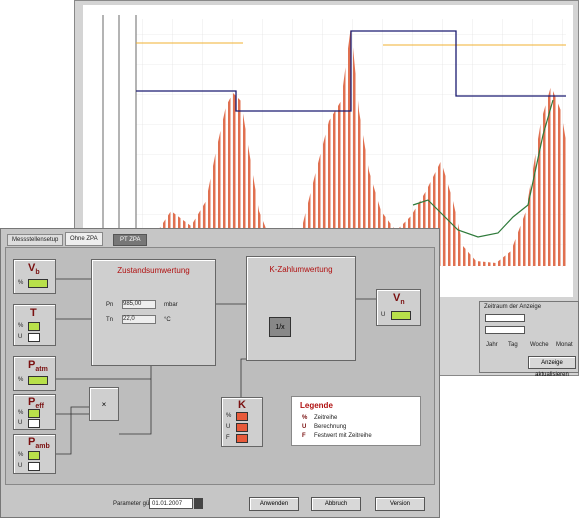  Describe the element at coordinates (110, 305) in the screenshot. I see `row-label: Pn` at that location.